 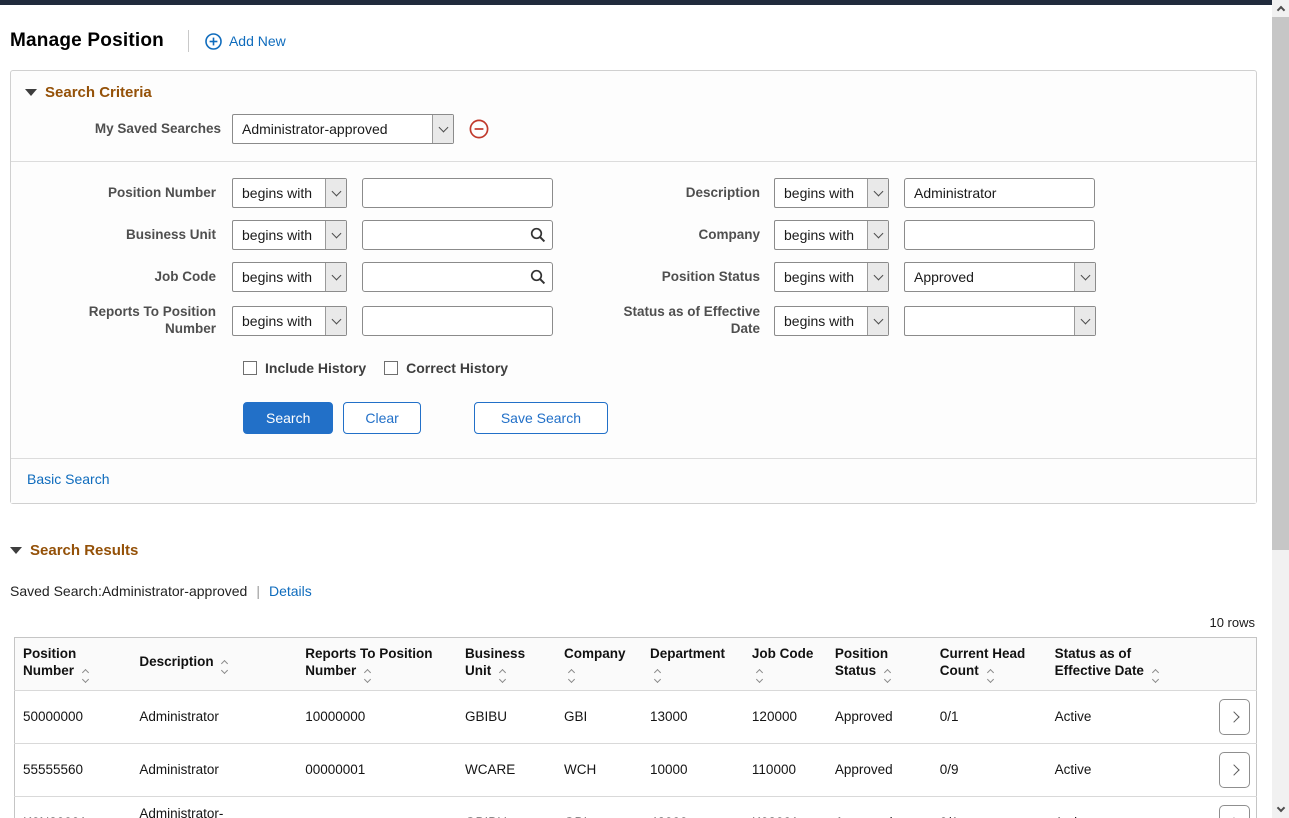 I want to click on business-unit-operator-select: begins with, so click(x=289, y=235).